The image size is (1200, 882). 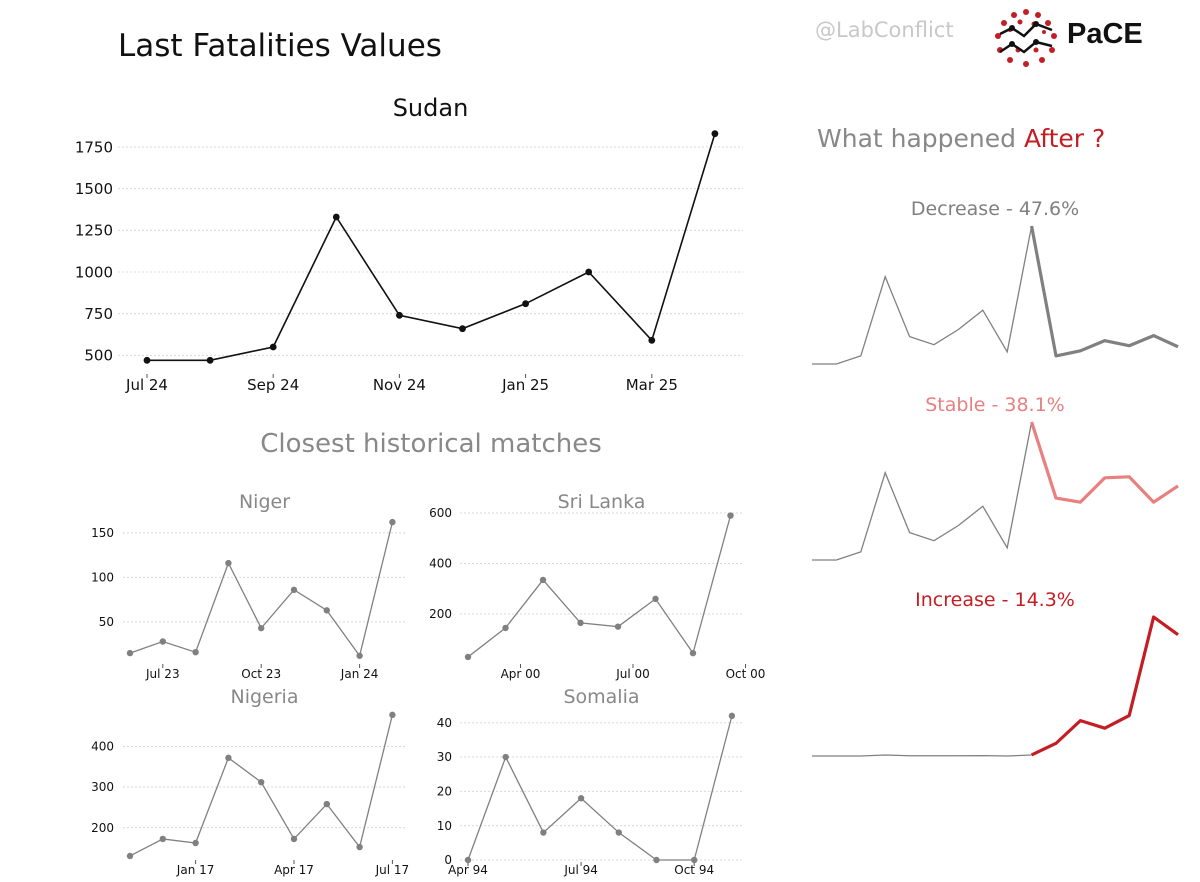 I want to click on niger-xtick-label: Jul 23, so click(x=162, y=674).